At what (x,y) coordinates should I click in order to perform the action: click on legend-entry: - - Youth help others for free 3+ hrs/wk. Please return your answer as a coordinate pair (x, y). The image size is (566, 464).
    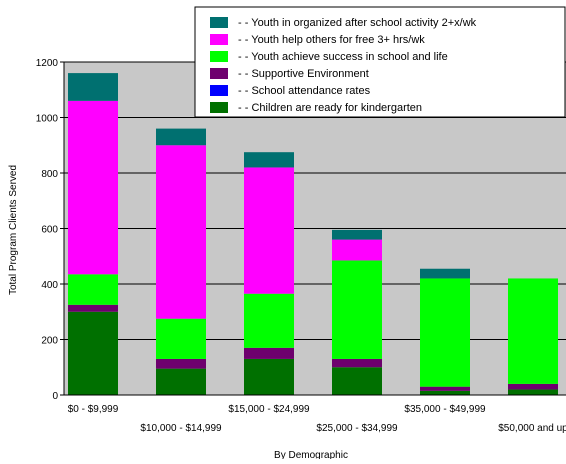
    Looking at the image, I should click on (331, 40).